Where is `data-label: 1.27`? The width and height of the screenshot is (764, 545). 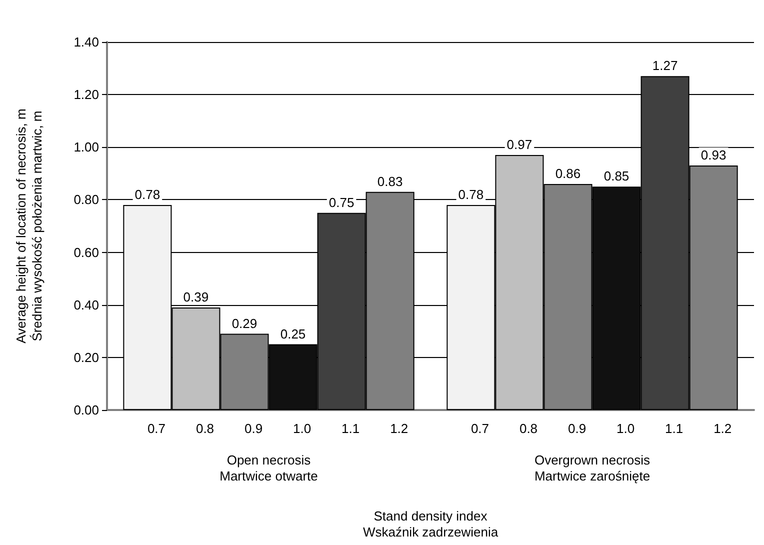 data-label: 1.27 is located at coordinates (665, 66).